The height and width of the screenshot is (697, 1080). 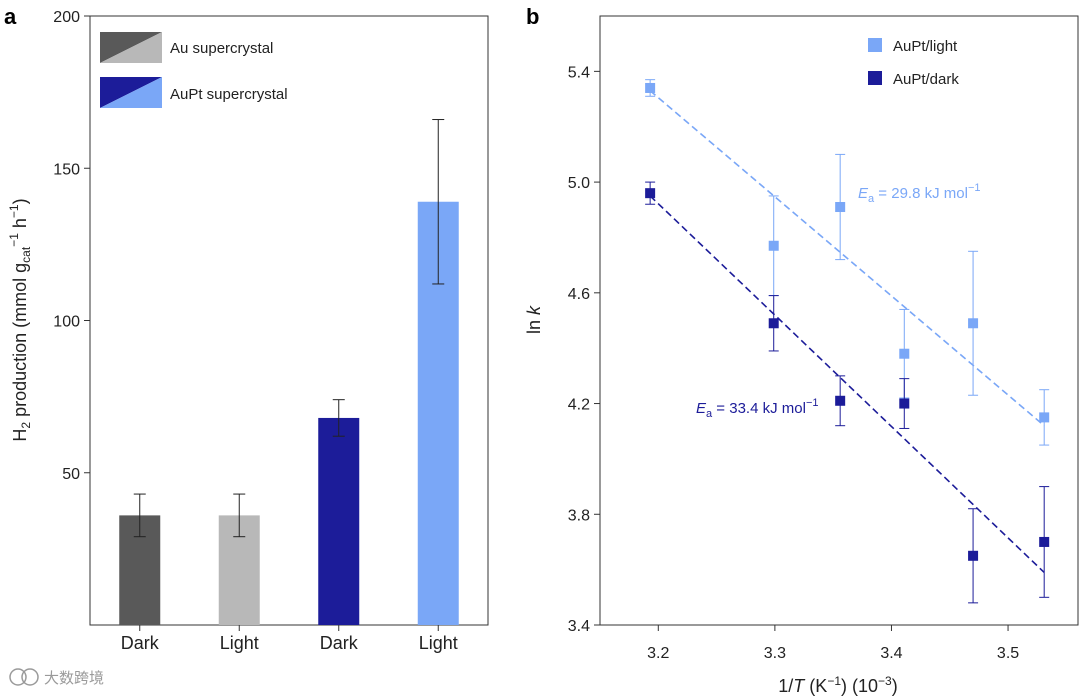 What do you see at coordinates (579, 72) in the screenshot?
I see `y-tick-label: 5.4` at bounding box center [579, 72].